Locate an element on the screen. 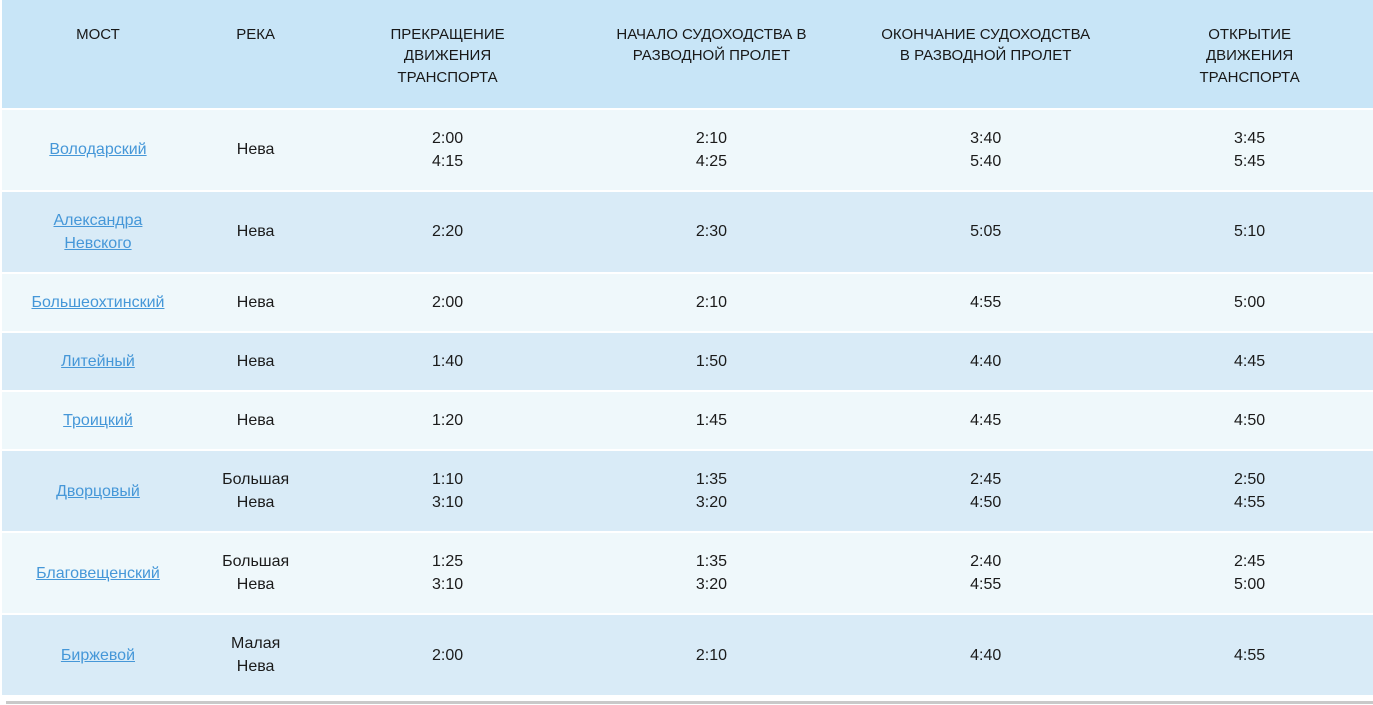 The height and width of the screenshot is (705, 1373). traffic-open-cell: 5:10 is located at coordinates (1250, 232).